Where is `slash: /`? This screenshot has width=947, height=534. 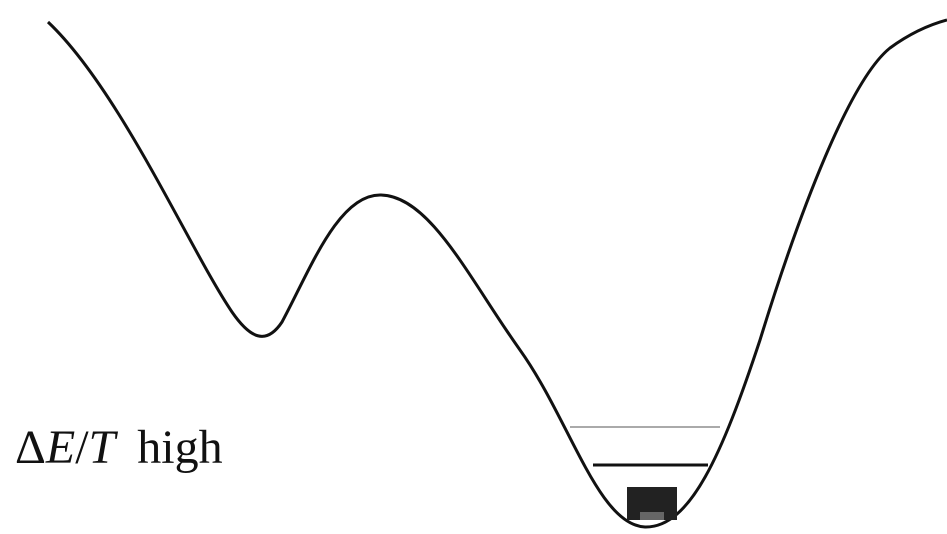
slash: / is located at coordinates (82, 447).